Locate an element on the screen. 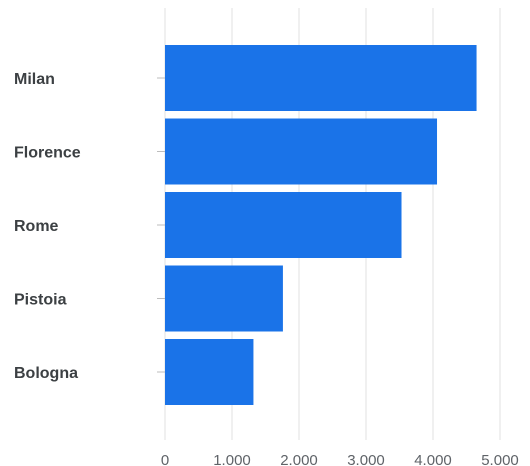  x-tick-label: 2.000 is located at coordinates (299, 459).